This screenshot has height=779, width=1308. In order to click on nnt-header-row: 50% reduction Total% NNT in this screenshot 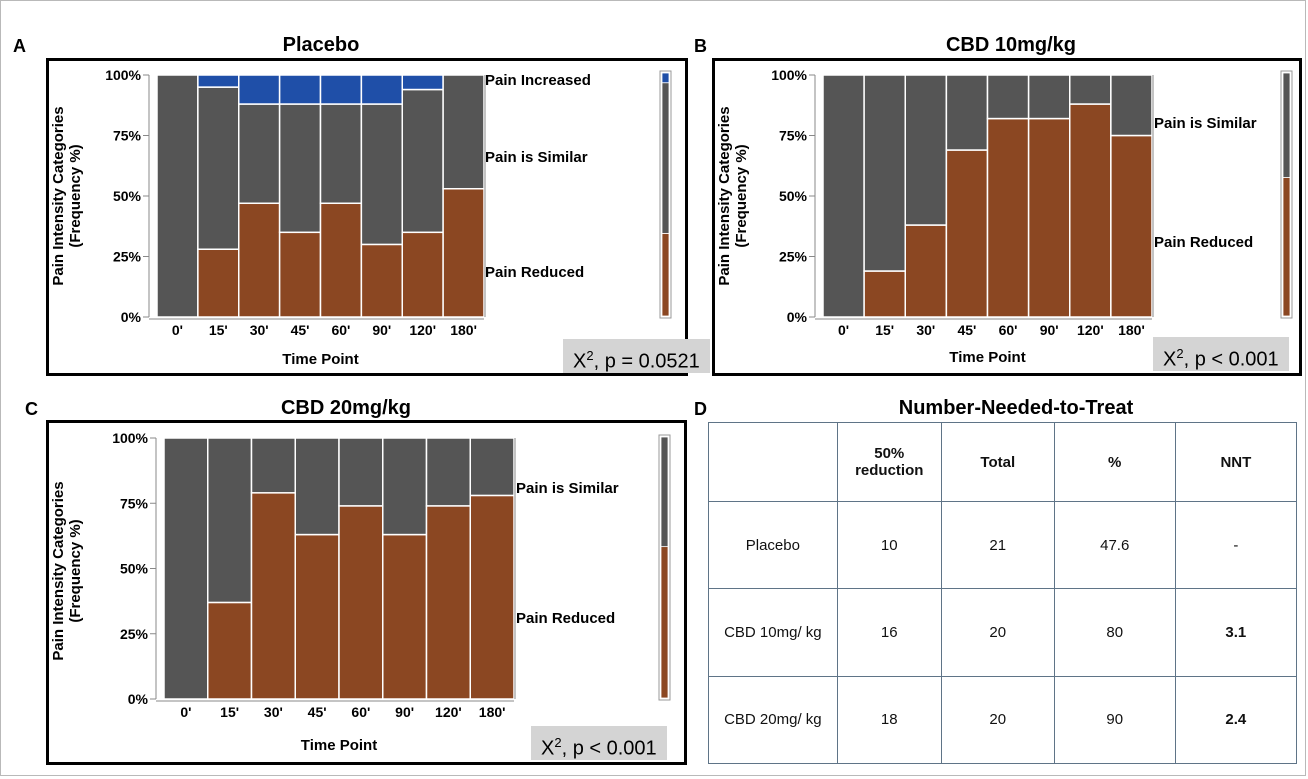, I will do `click(1003, 462)`.